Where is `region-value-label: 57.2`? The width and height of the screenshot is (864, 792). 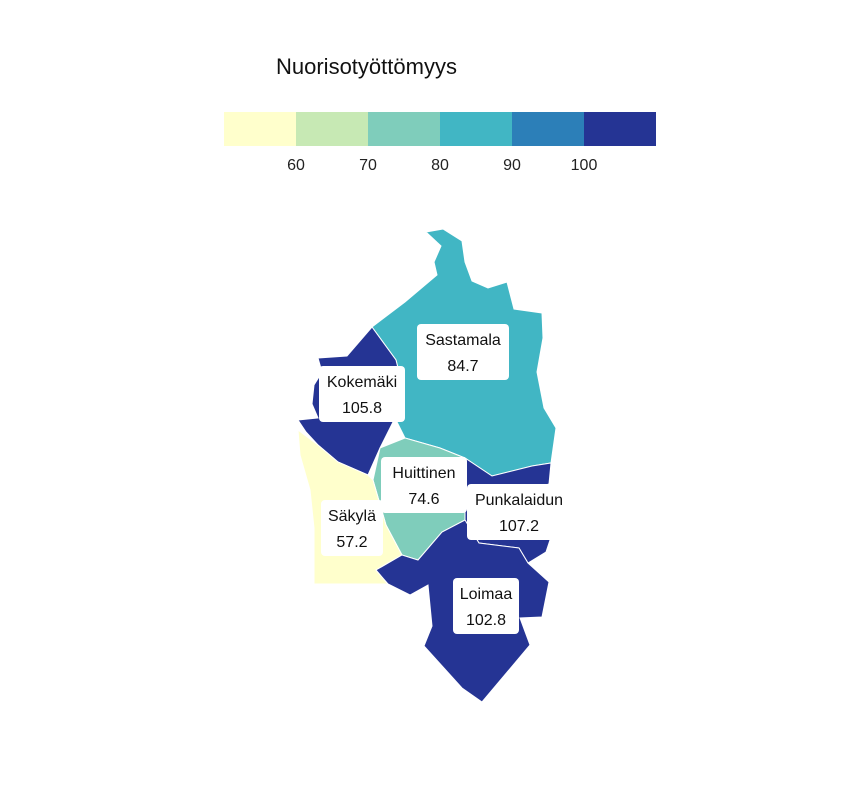 region-value-label: 57.2 is located at coordinates (351, 542).